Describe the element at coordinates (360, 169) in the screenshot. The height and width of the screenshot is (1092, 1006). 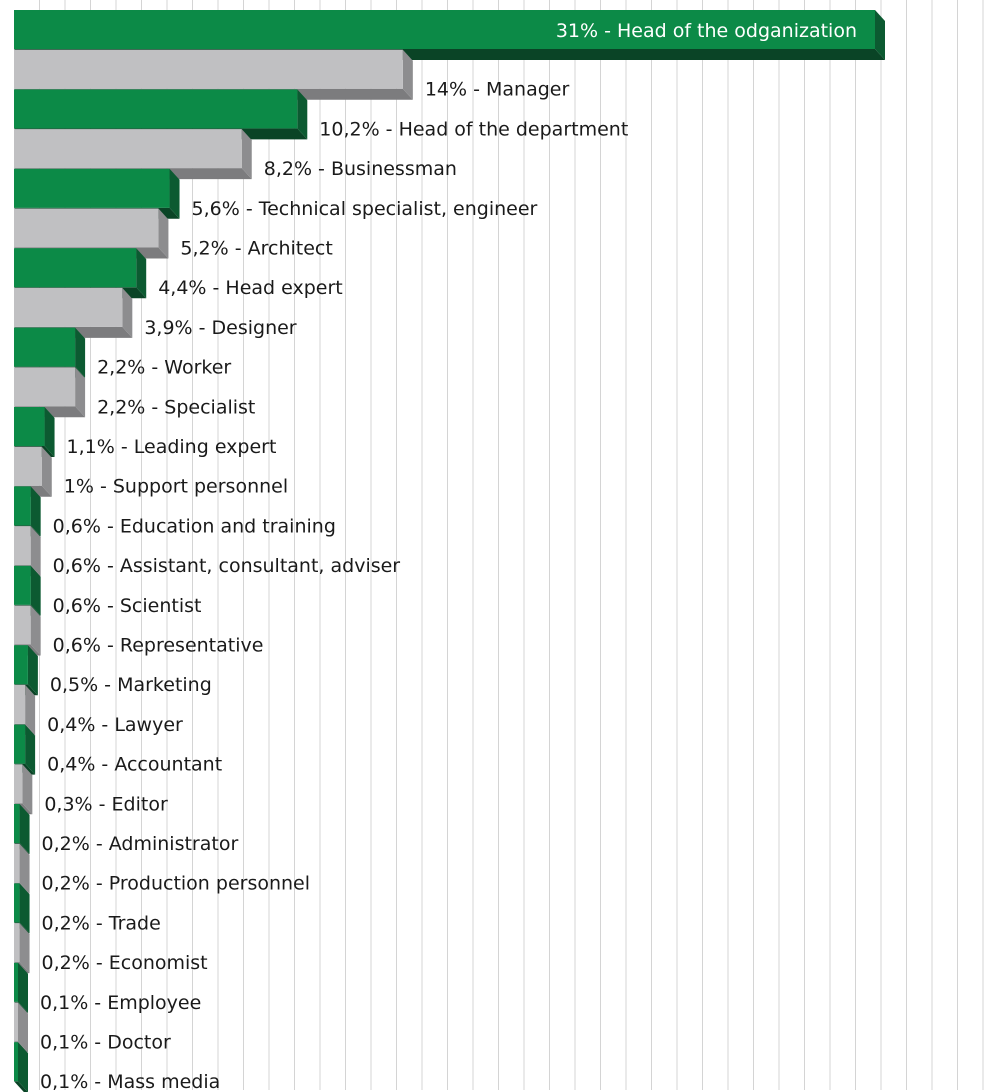
I see `bar-label: 8,2% - Businessman` at that location.